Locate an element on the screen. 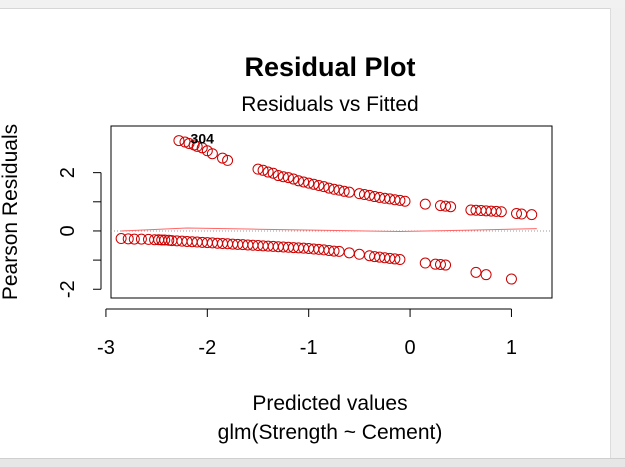 The width and height of the screenshot is (625, 467). y-tick-label: -2 is located at coordinates (68, 289).